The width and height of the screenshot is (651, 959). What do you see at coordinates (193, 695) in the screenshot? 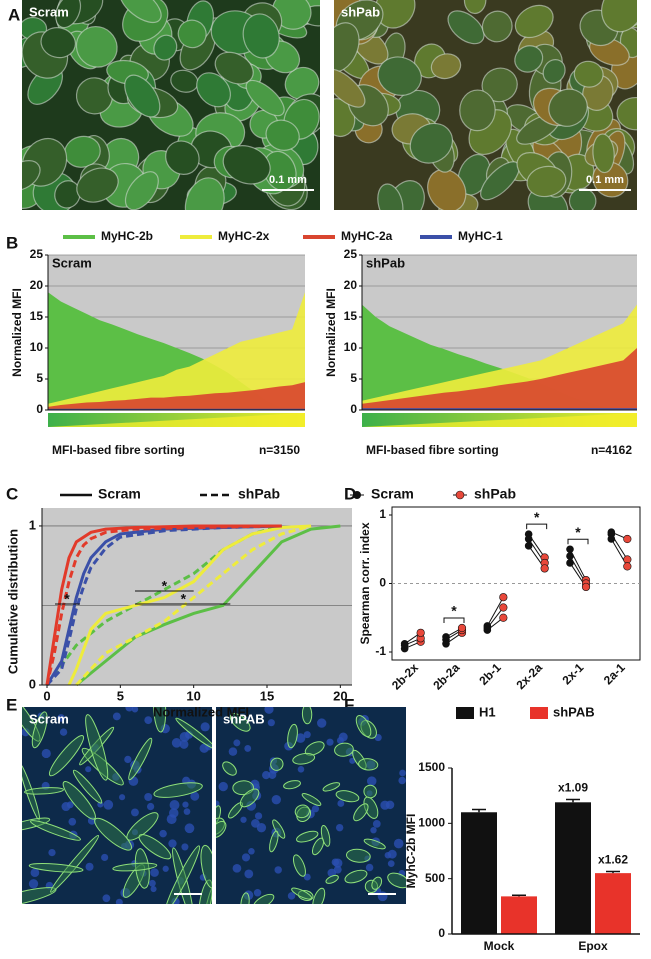
I see `x-tick-label: 10` at bounding box center [193, 695].